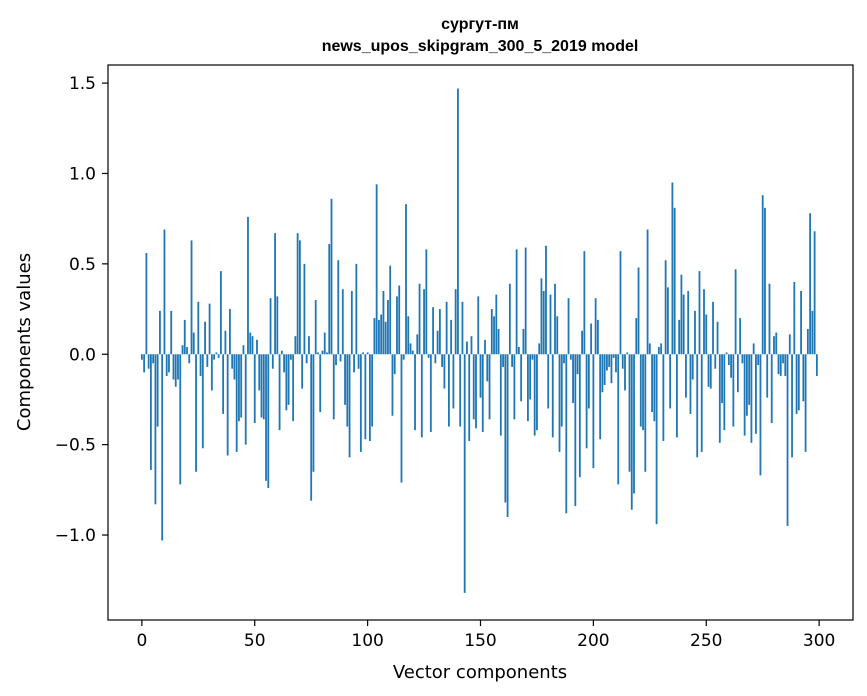  Describe the element at coordinates (75, 446) in the screenshot. I see `y-tick-label: −0.5` at that location.